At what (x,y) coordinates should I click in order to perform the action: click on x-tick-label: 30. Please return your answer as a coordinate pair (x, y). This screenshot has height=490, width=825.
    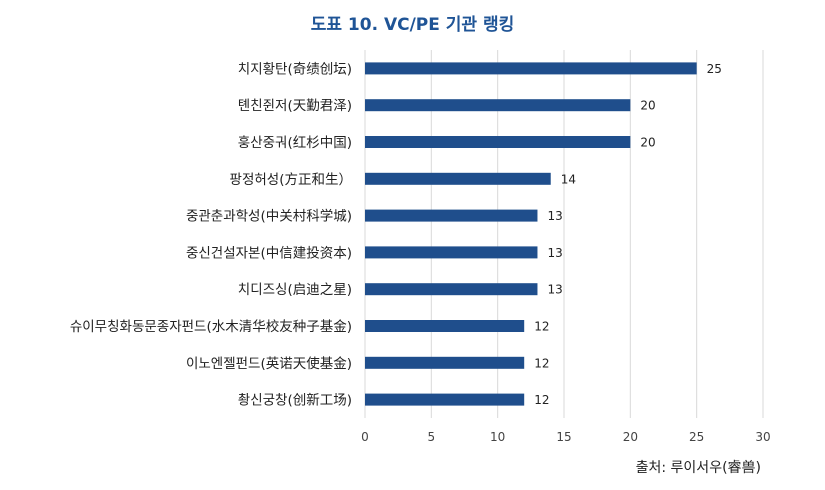
    Looking at the image, I should click on (762, 437).